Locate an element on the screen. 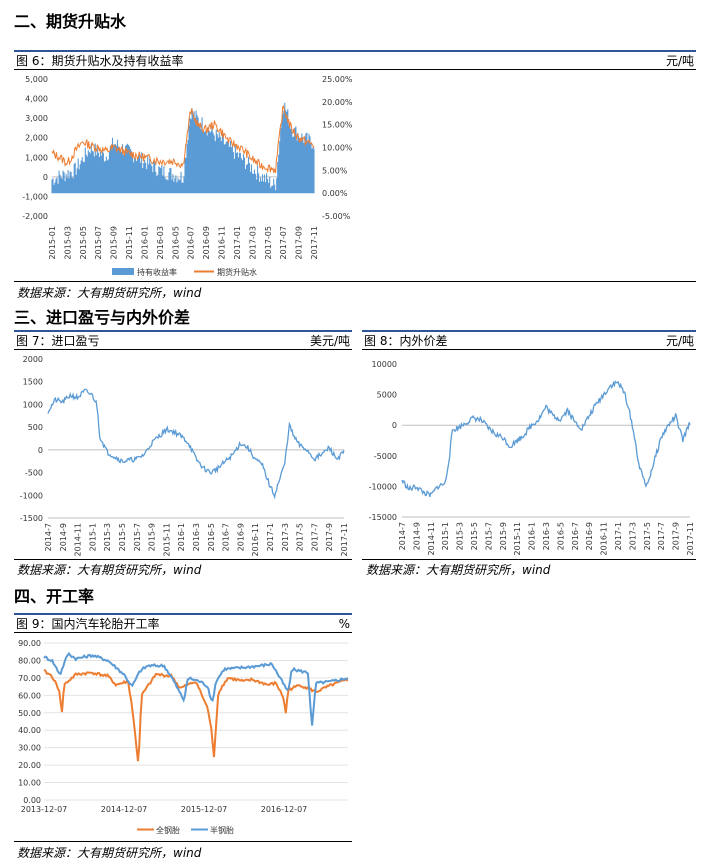 The height and width of the screenshot is (868, 711). y-tick-left: 5,000 is located at coordinates (36, 79).